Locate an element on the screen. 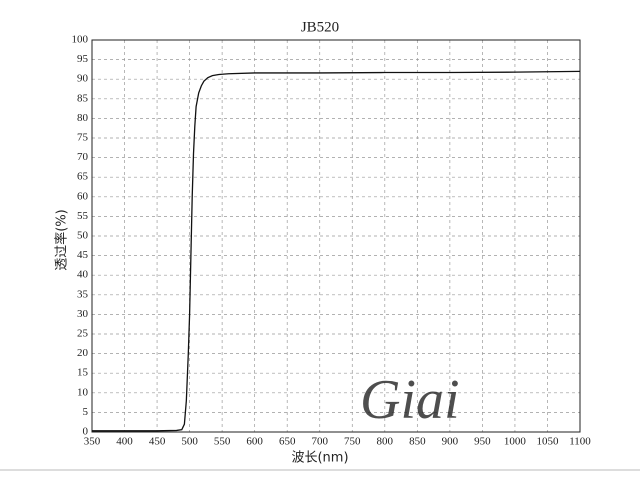 This screenshot has width=640, height=491. y-tick-label: 80 is located at coordinates (83, 118).